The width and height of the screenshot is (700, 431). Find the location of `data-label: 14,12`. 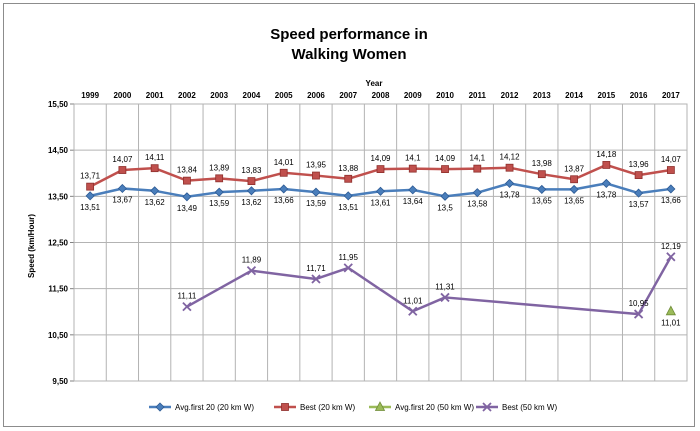

data-label: 14,12 is located at coordinates (510, 157).